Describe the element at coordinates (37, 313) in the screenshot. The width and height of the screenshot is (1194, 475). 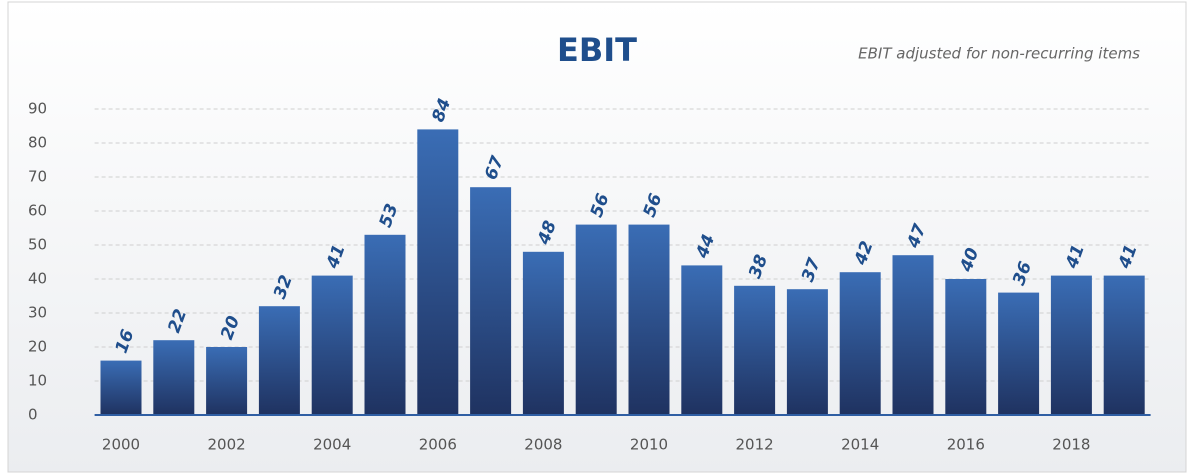
I see `y-tick-label: 30` at that location.